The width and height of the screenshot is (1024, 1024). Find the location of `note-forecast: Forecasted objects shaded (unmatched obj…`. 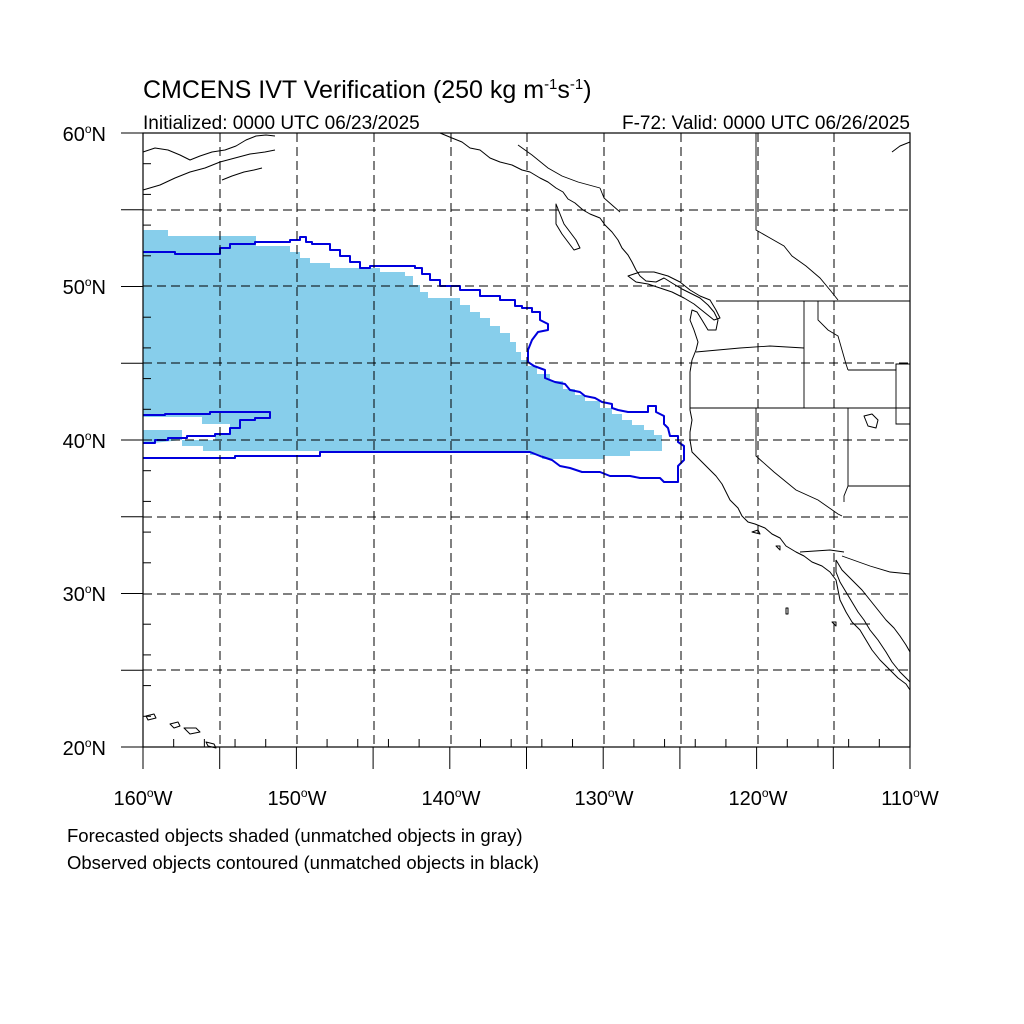

note-forecast: Forecasted objects shaded (unmatched obj… is located at coordinates (295, 835).